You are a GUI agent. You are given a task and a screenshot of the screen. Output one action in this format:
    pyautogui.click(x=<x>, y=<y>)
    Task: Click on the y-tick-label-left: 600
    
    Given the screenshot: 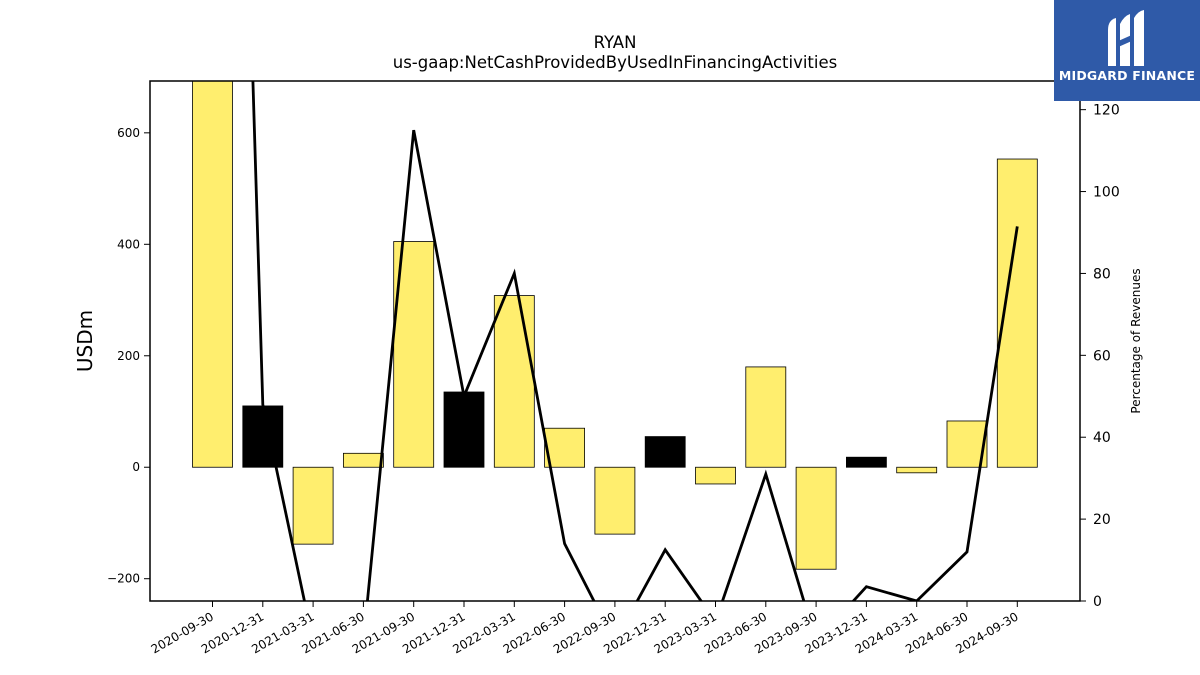 What is the action you would take?
    pyautogui.click(x=128, y=133)
    